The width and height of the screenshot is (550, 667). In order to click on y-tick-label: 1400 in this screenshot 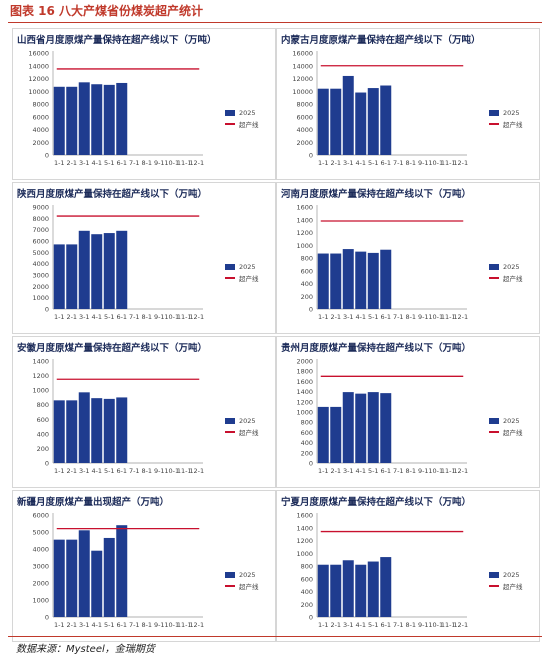, I will do `click(304, 528)`.